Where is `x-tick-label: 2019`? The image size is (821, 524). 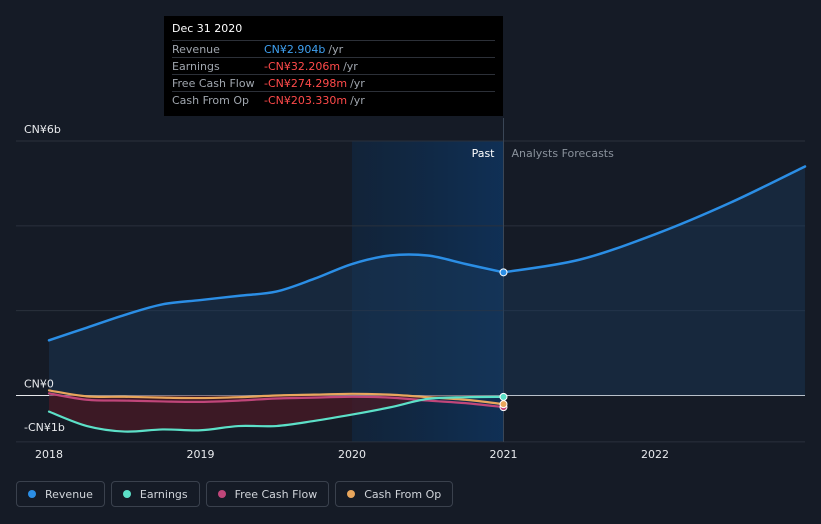 x-tick-label: 2019 is located at coordinates (201, 454).